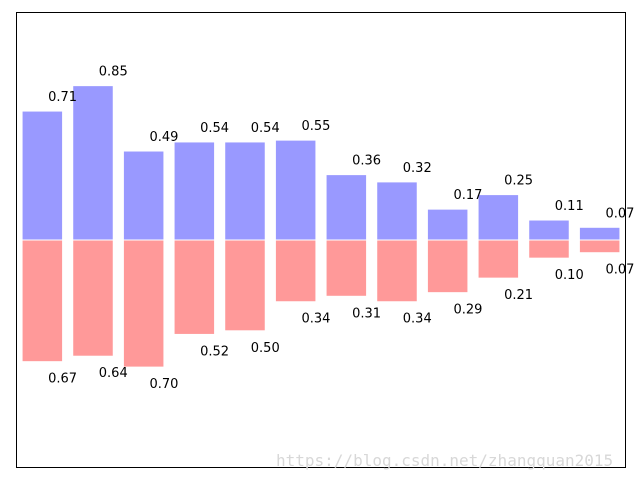  I want to click on data-label-positive-2: 0.85, so click(113, 72).